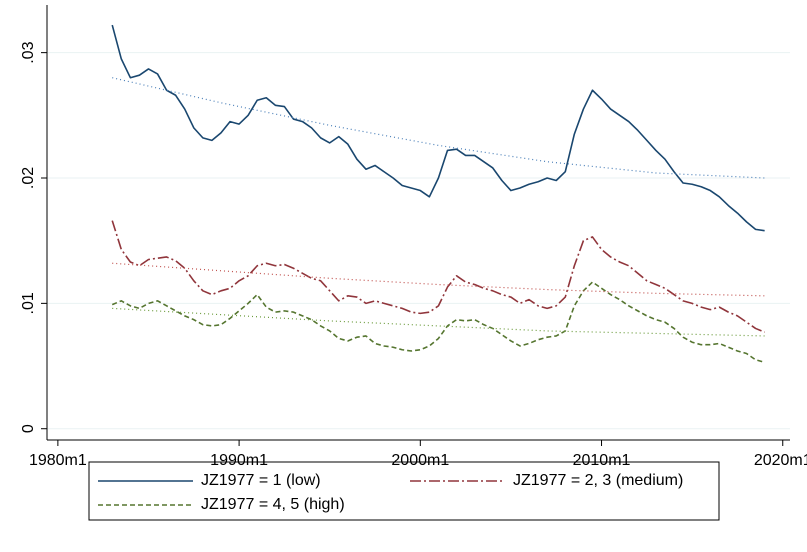 The width and height of the screenshot is (807, 552). What do you see at coordinates (780, 460) in the screenshot?
I see `x-tick-label: 2020m1` at bounding box center [780, 460].